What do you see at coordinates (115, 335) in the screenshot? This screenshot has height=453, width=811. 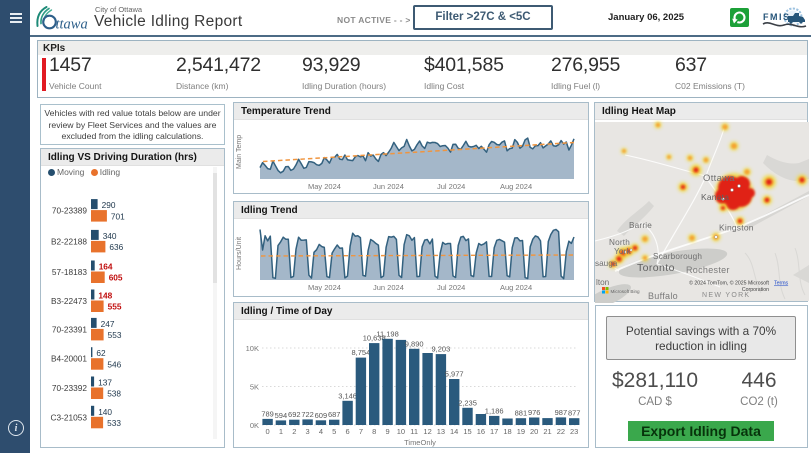 I see `svg-text: 553` at bounding box center [115, 335].